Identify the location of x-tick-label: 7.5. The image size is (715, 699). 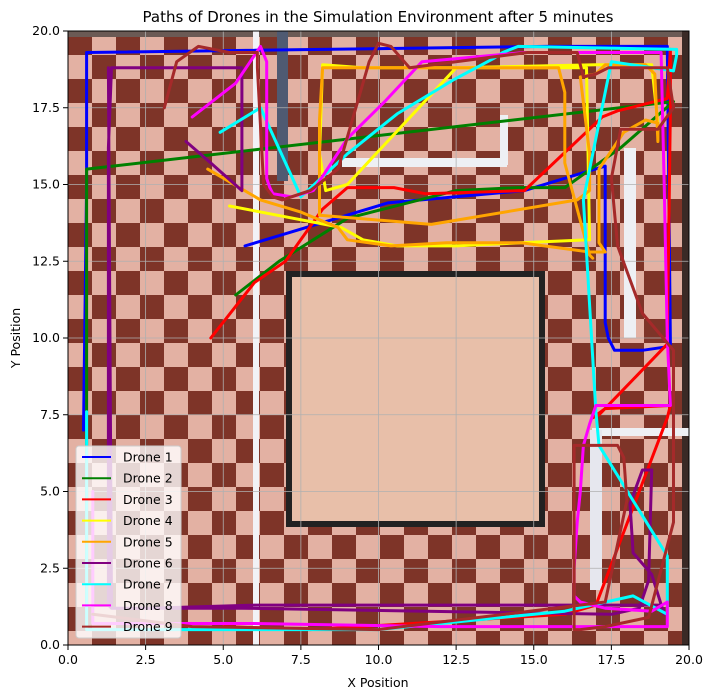
(301, 659).